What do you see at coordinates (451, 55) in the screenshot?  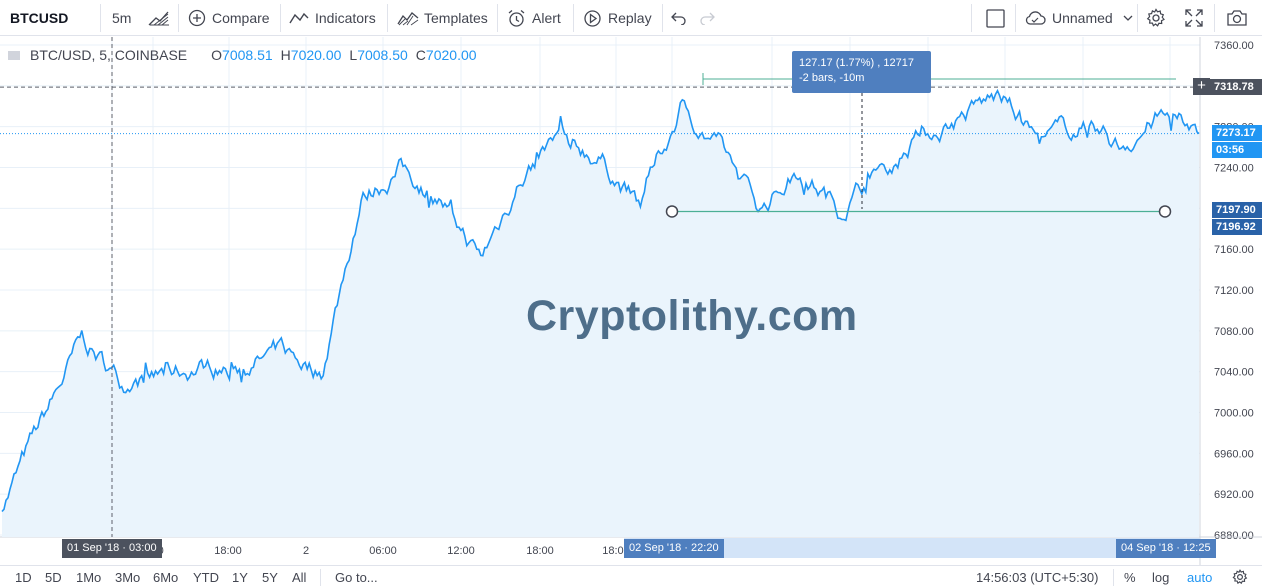 I see `legend-close-value: 7020.00` at bounding box center [451, 55].